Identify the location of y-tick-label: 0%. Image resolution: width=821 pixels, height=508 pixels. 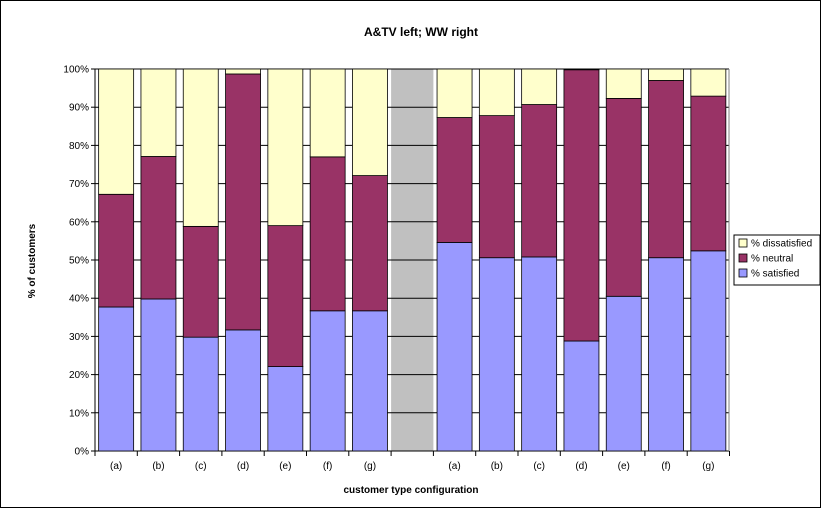
(82, 452).